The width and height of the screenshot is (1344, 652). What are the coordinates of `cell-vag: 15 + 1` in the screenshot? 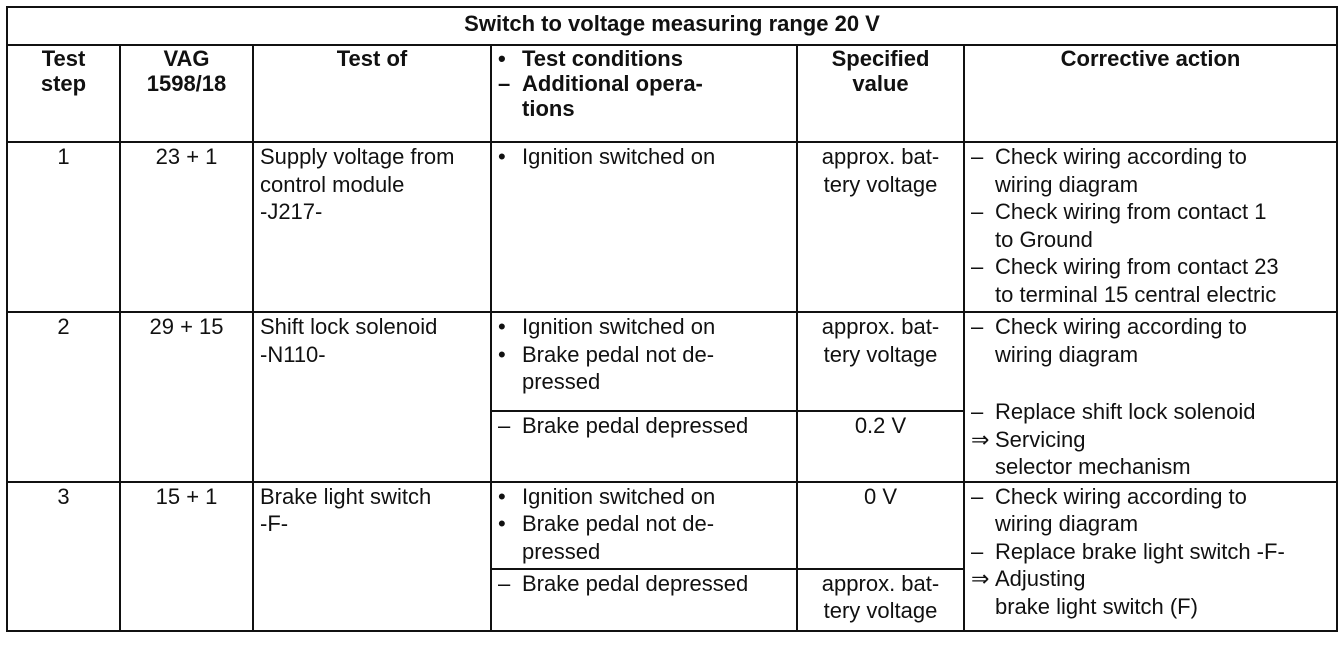 It's located at (186, 556).